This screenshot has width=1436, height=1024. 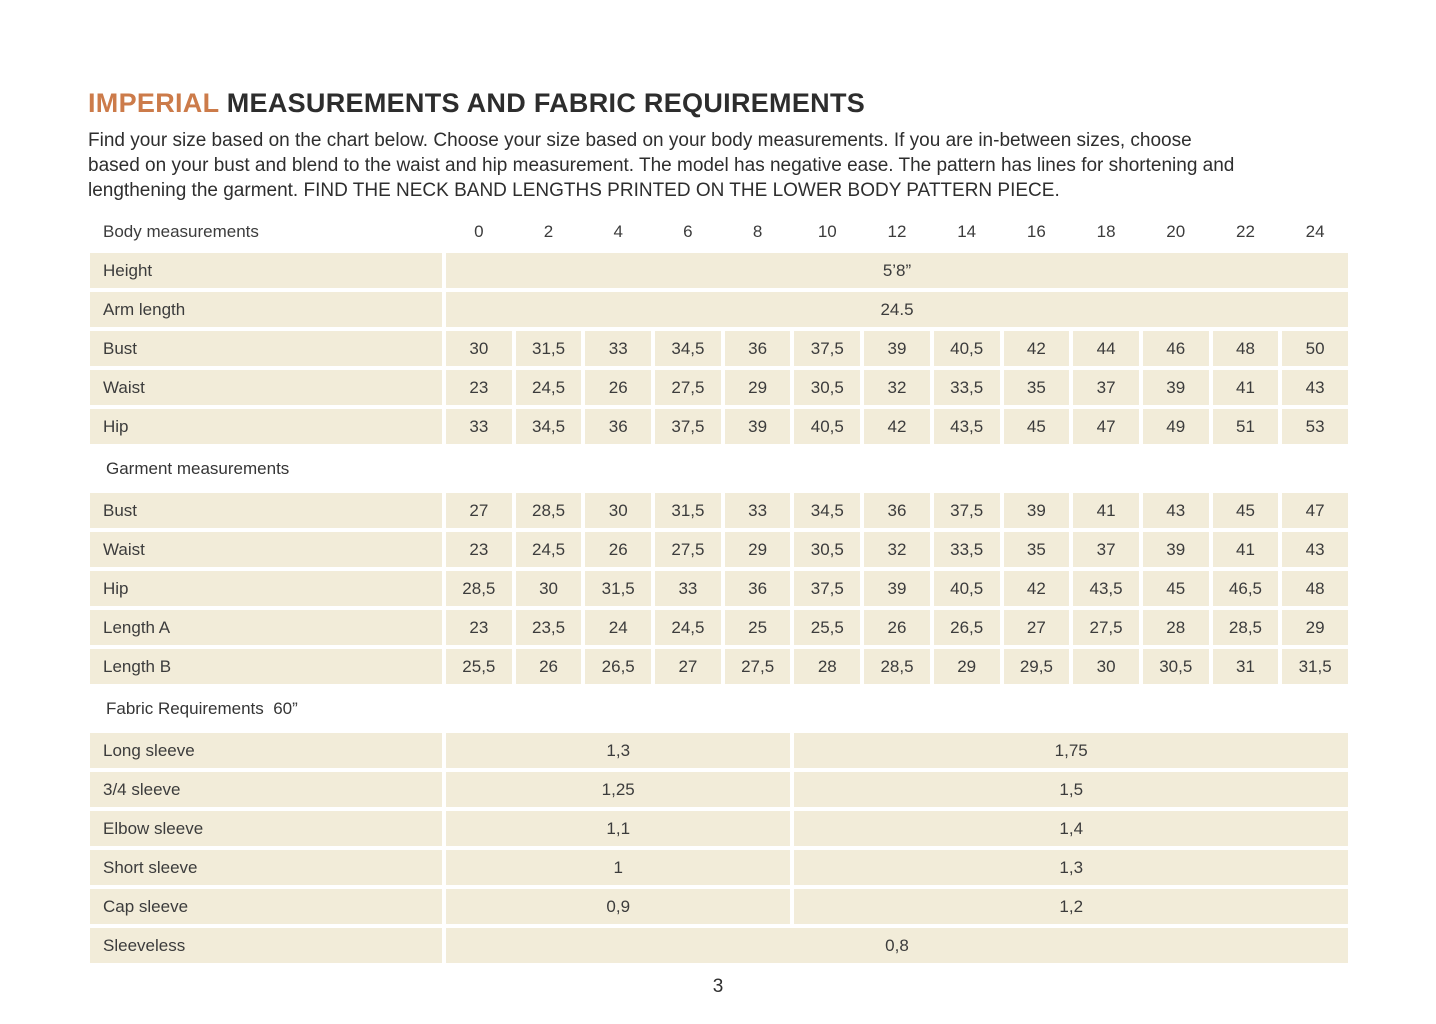 I want to click on size-column-header: 2, so click(x=548, y=231).